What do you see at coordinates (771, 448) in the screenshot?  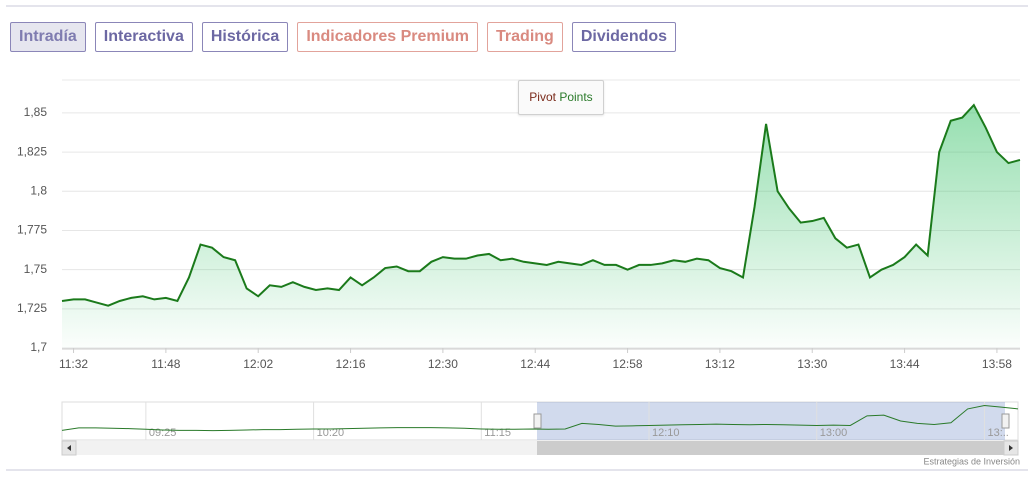 I see `scrollbar-thumb` at bounding box center [771, 448].